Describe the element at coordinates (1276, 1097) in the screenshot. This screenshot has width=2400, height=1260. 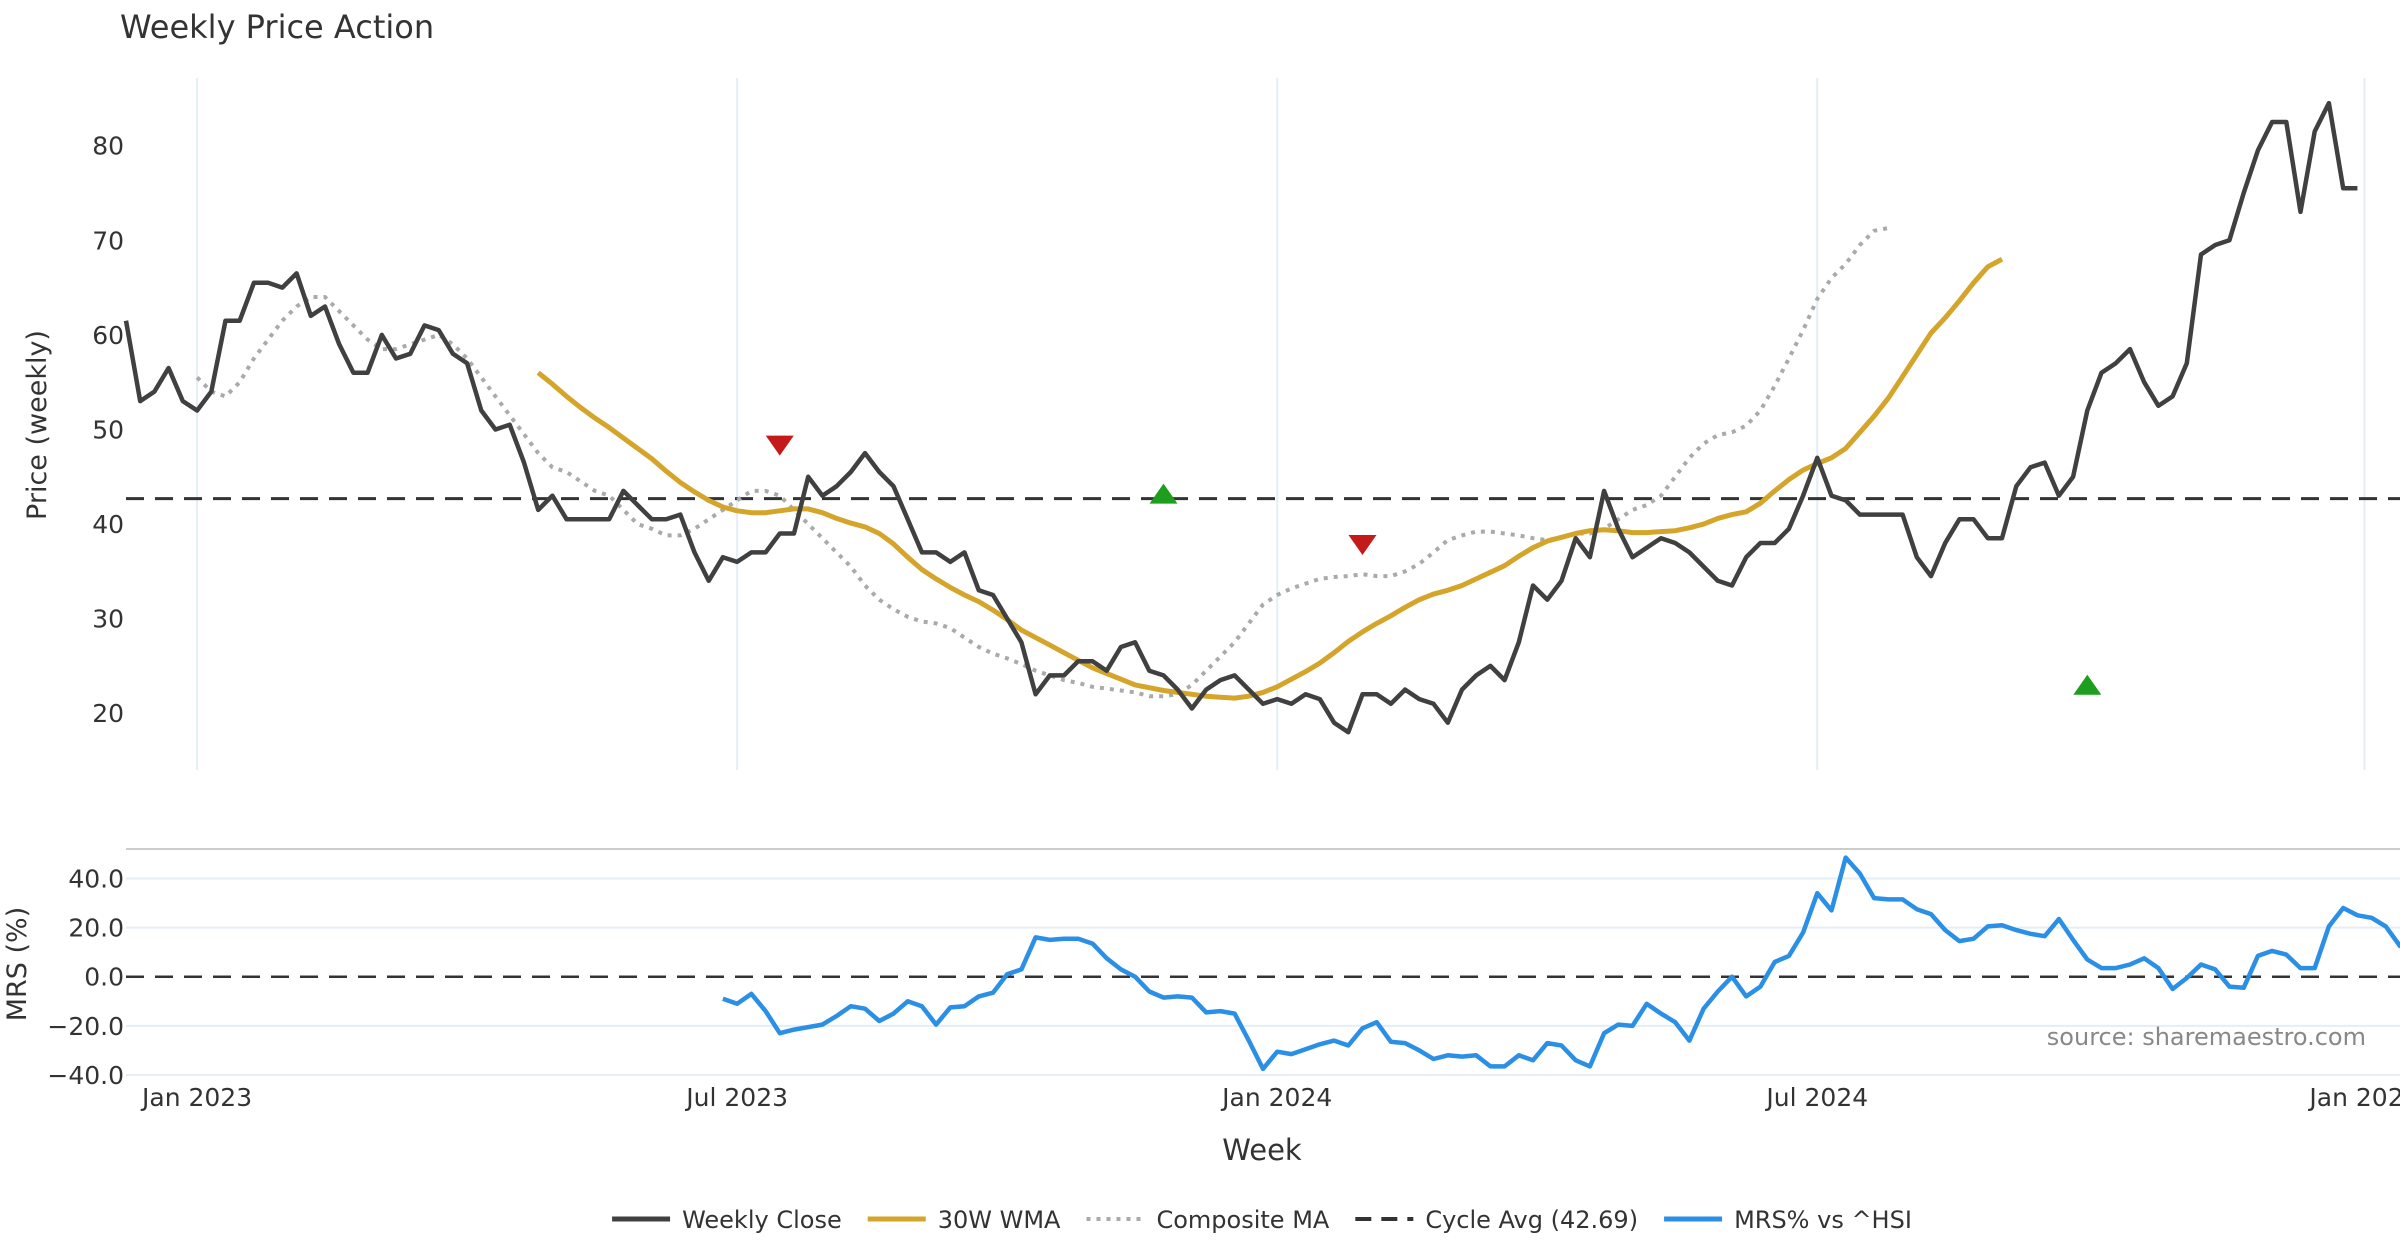
I see `x-tick-label: Jan 2024` at that location.